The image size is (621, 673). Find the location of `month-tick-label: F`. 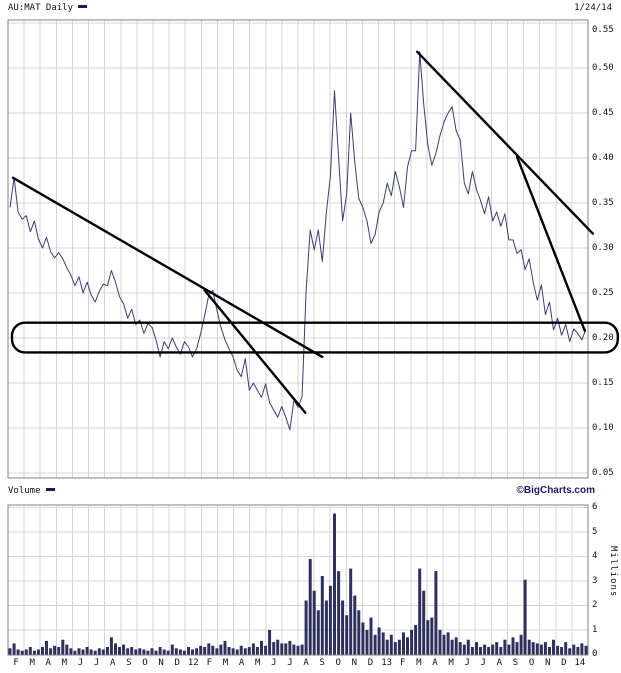

month-tick-label: F is located at coordinates (403, 663).